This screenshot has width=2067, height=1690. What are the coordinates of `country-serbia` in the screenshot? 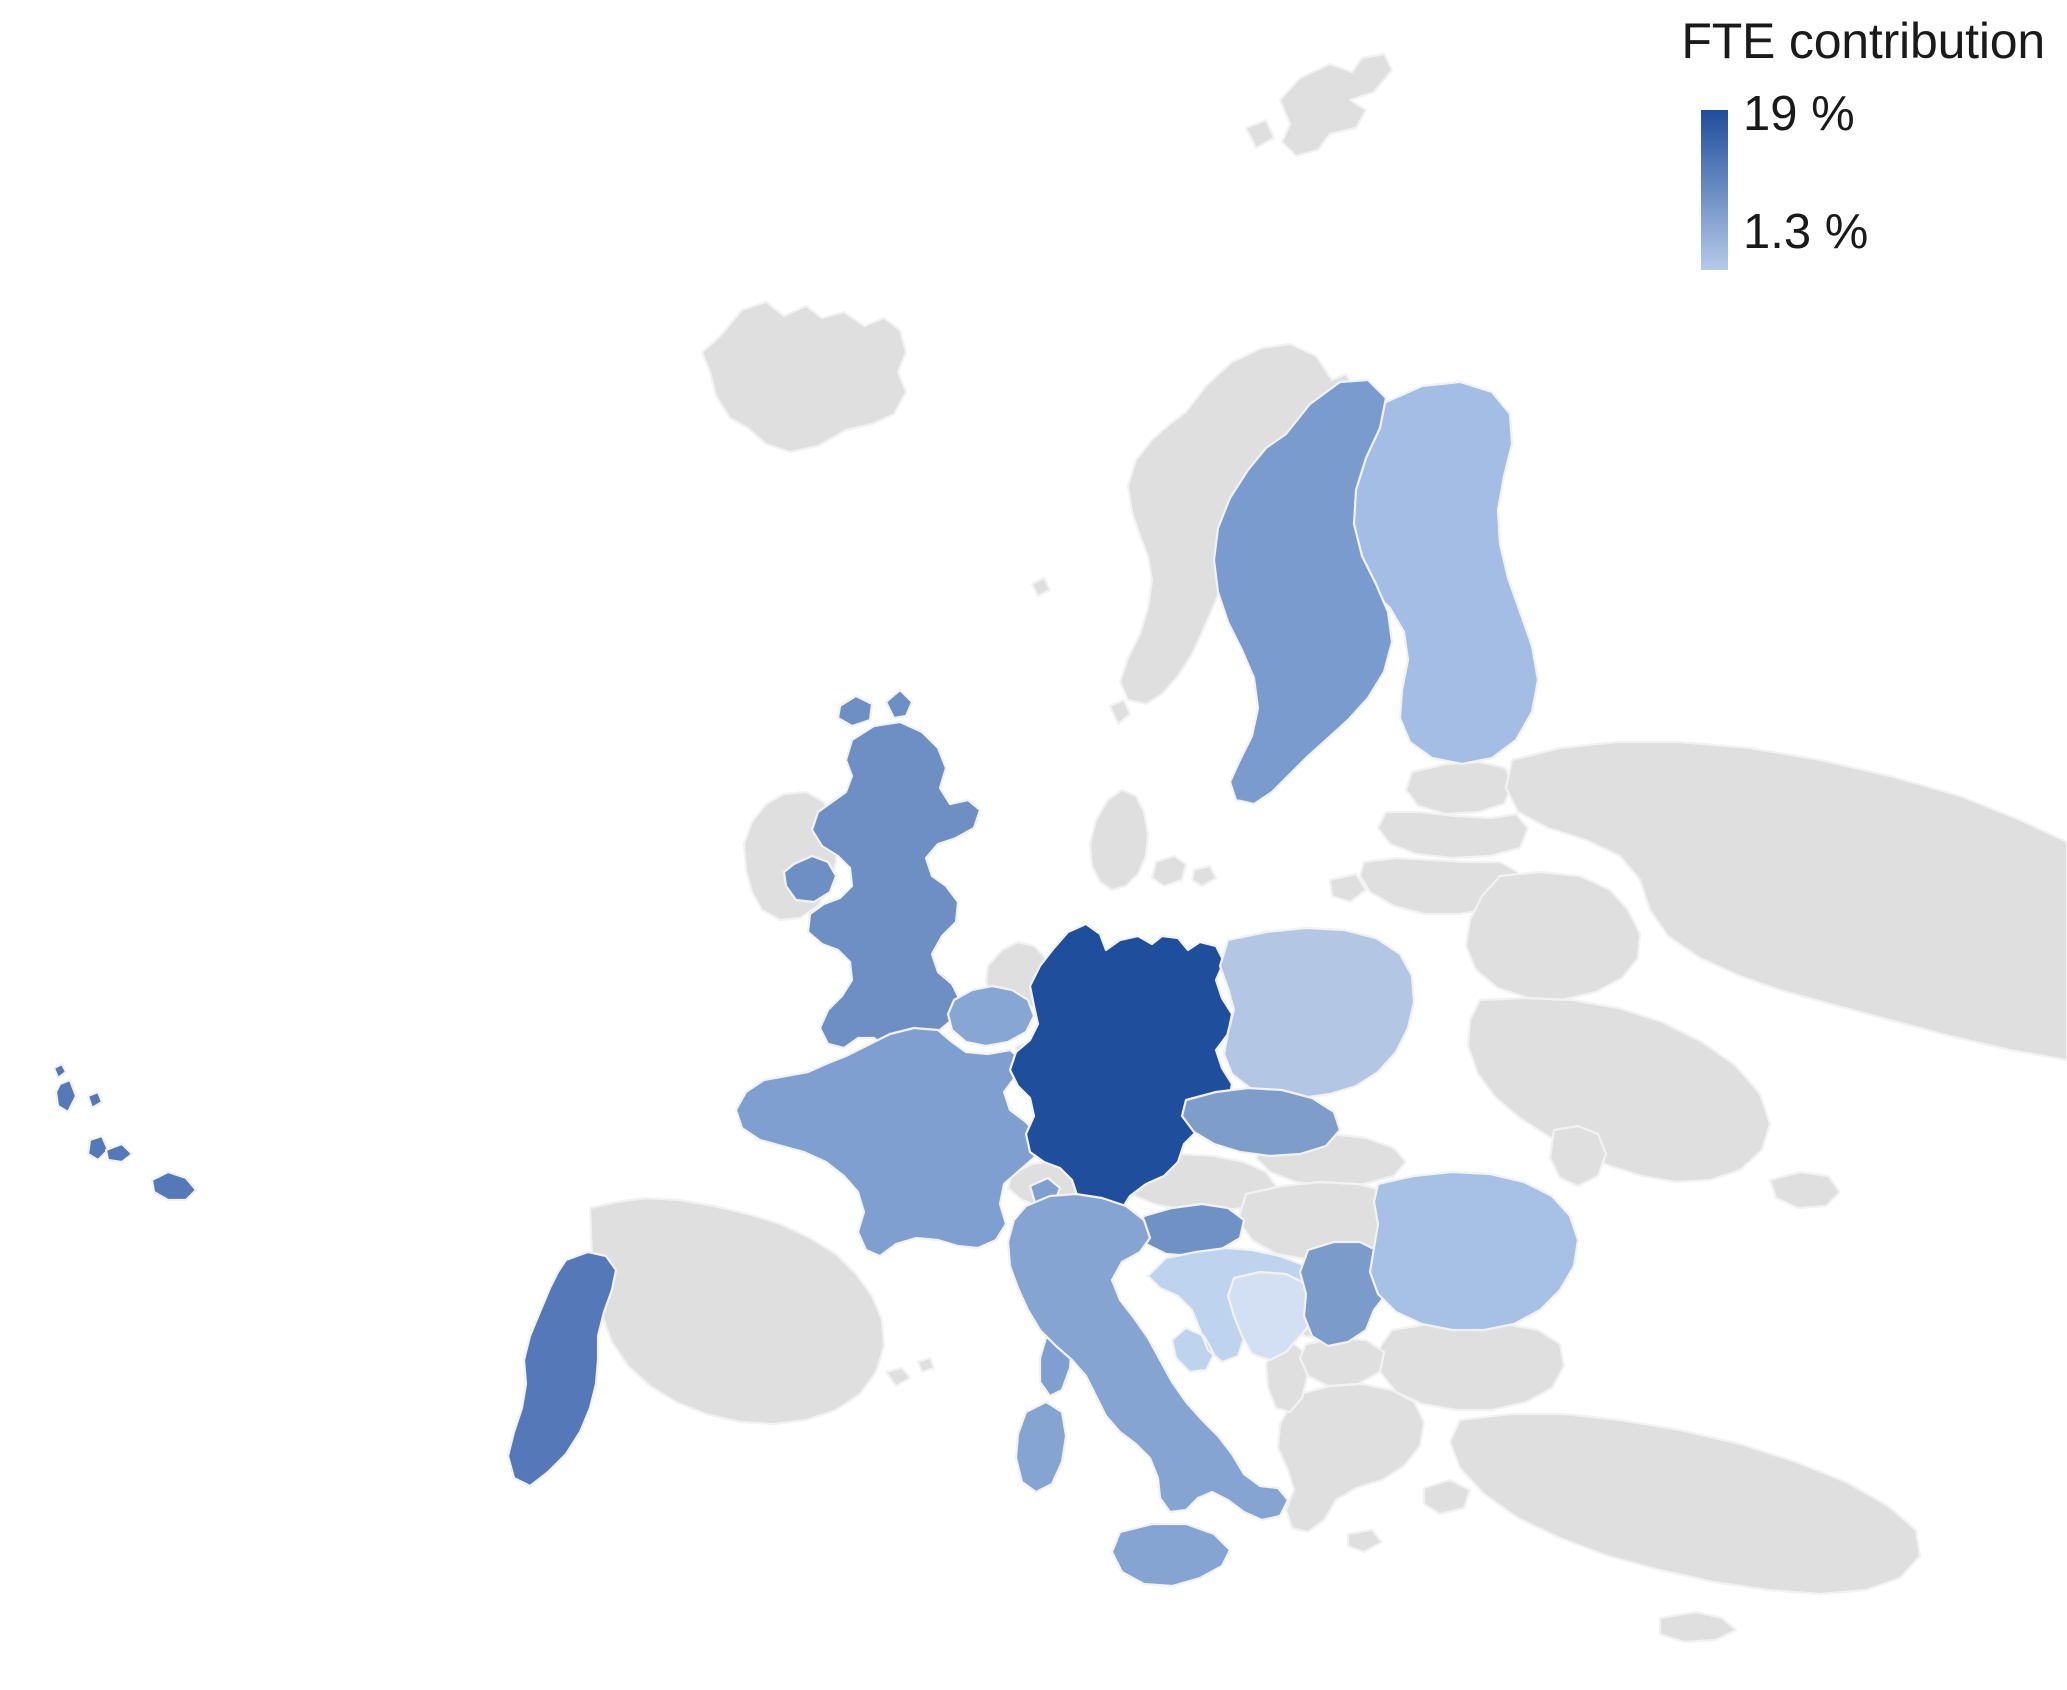 It's located at (1346, 1294).